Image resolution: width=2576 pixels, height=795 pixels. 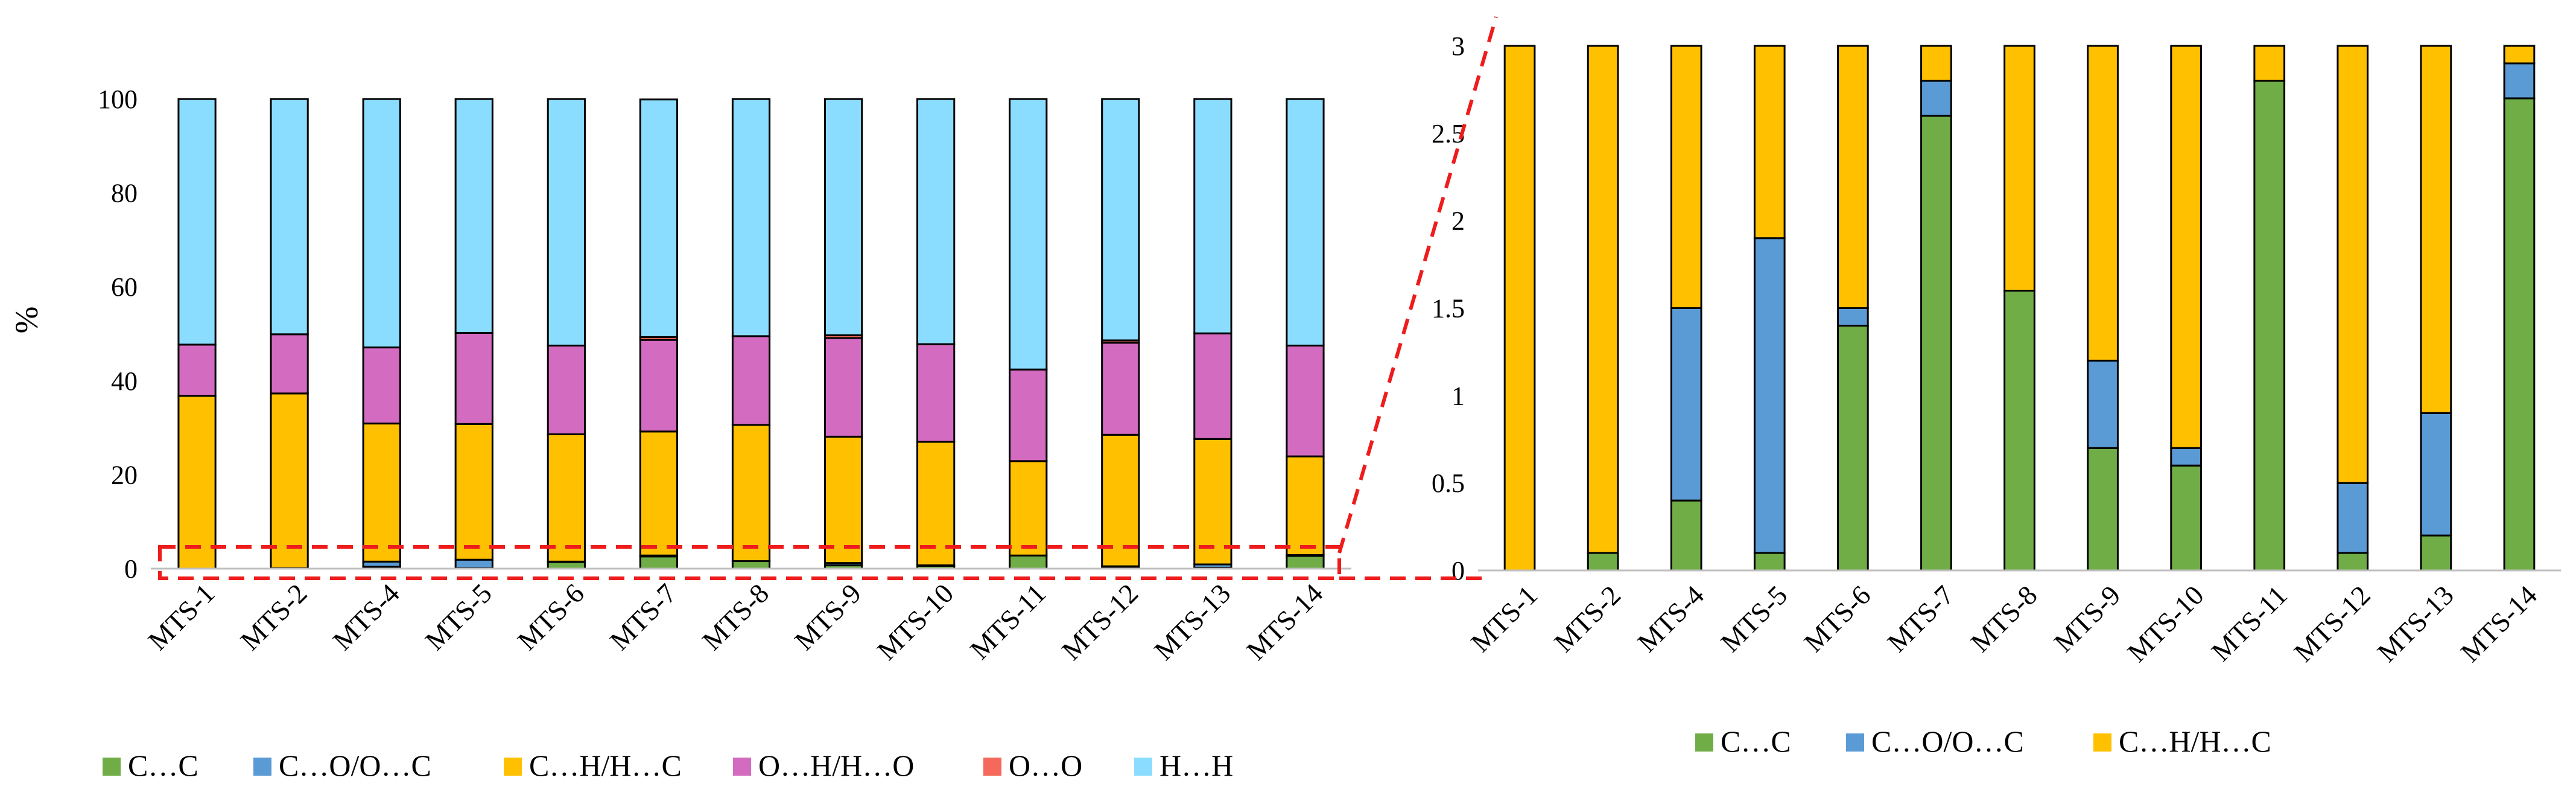 I want to click on x-tick-label: MTS-14, so click(x=2499, y=623).